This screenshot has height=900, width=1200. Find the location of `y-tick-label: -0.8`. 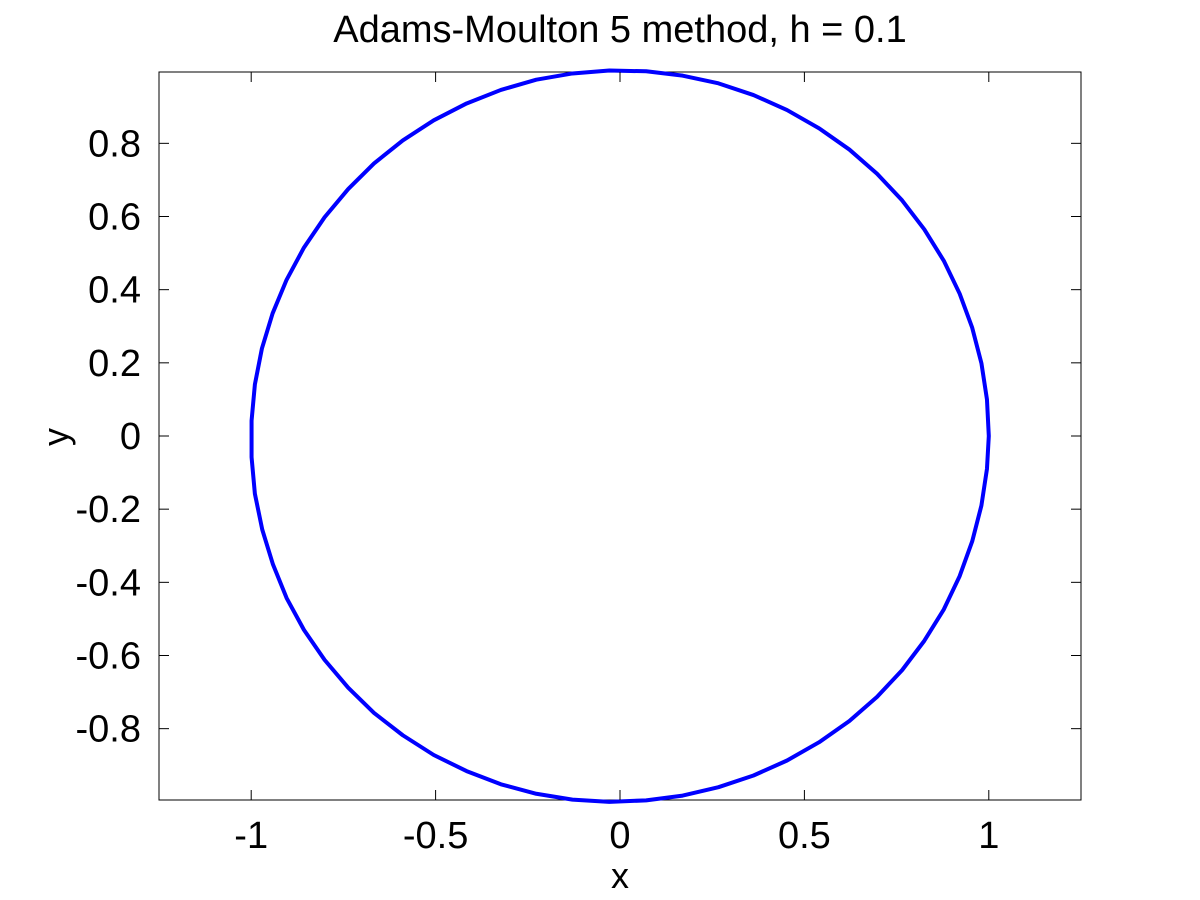

y-tick-label: -0.8 is located at coordinates (108, 730).